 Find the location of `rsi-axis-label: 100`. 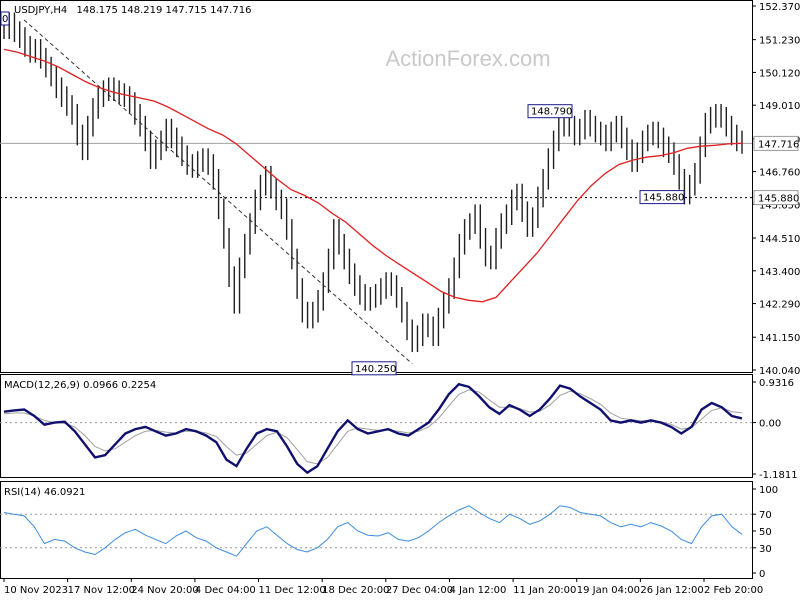

rsi-axis-label: 100 is located at coordinates (768, 490).